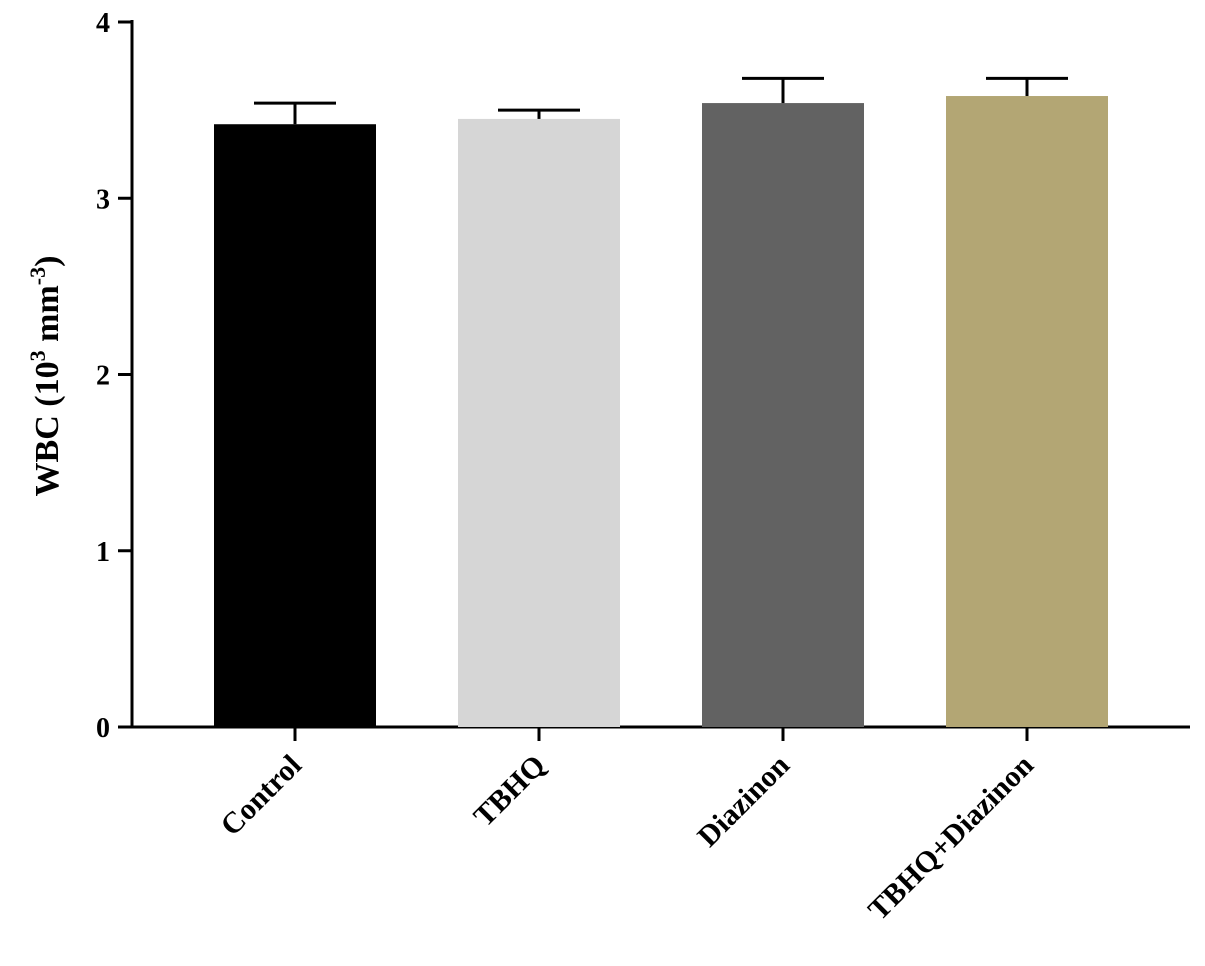 The height and width of the screenshot is (966, 1205). I want to click on error-bars-group, so click(661, 100).